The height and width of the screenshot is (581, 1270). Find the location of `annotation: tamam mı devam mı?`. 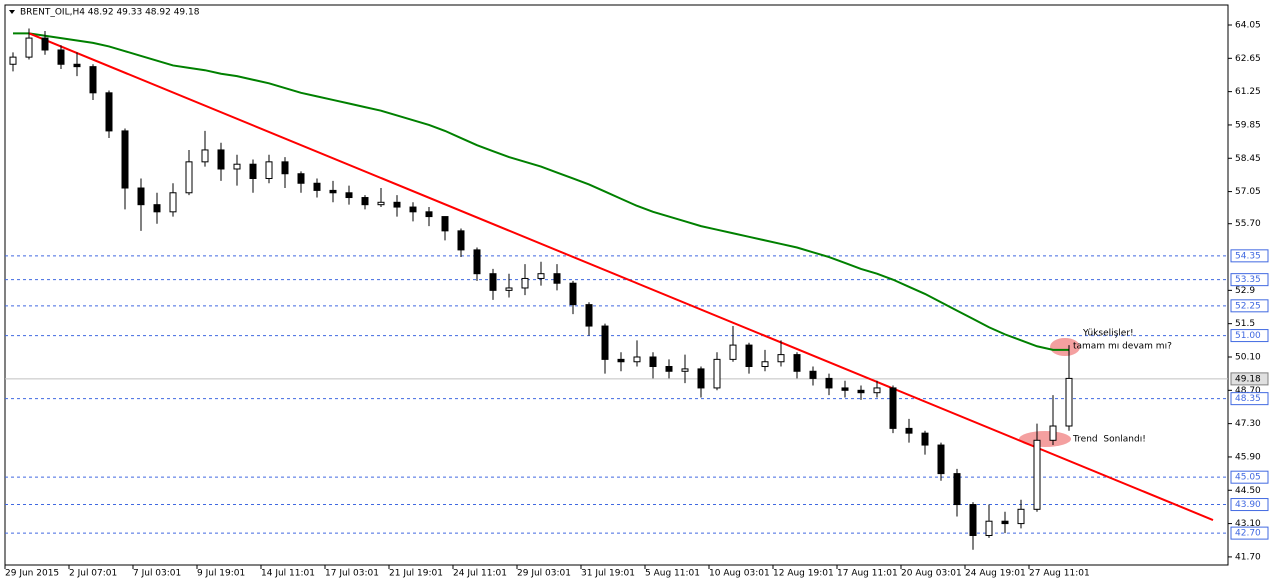

annotation: tamam mı devam mı? is located at coordinates (1122, 347).